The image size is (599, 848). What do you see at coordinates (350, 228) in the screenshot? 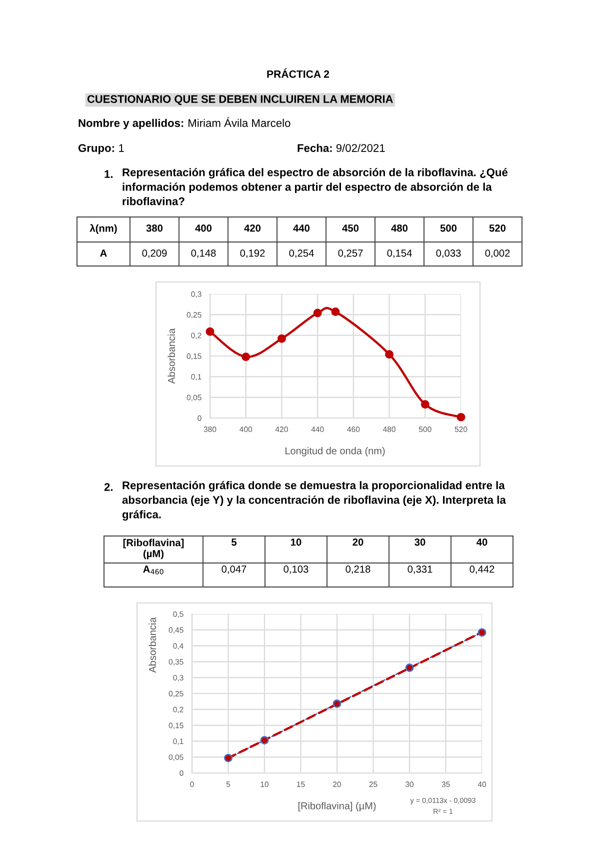
I see `text: 450` at bounding box center [350, 228].